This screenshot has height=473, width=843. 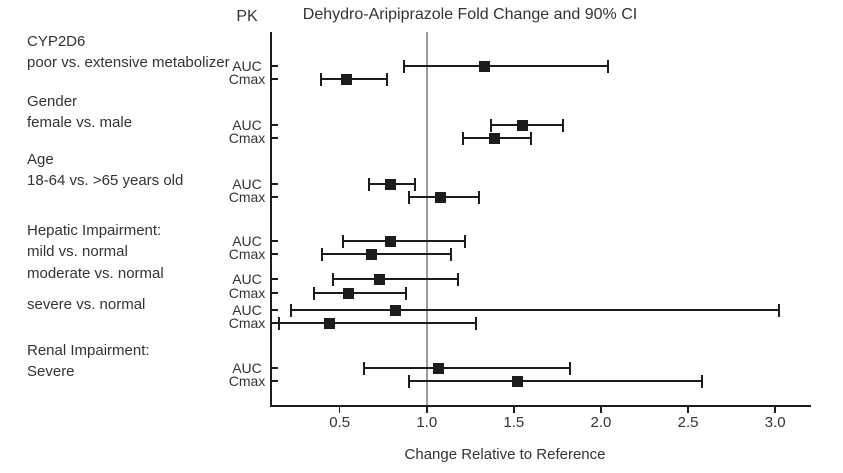 What do you see at coordinates (105, 180) in the screenshot?
I see `group-label-line: 18-64 vs. >65 years old` at bounding box center [105, 180].